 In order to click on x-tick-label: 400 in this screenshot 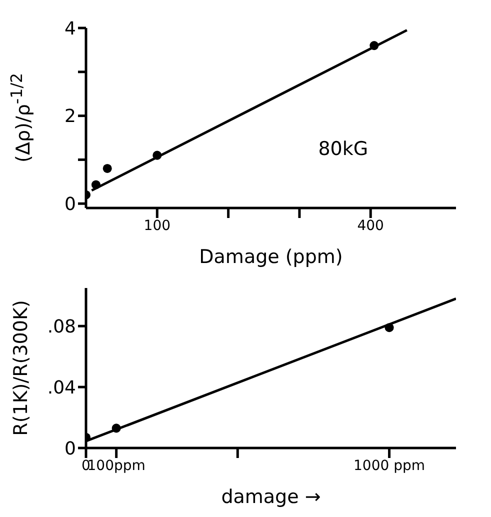, I will do `click(370, 226)`.